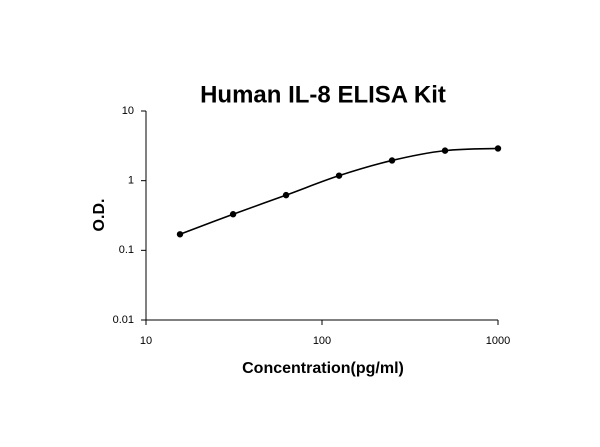  What do you see at coordinates (323, 94) in the screenshot?
I see `chart-title: Human IL-8 ELISA Kit` at bounding box center [323, 94].